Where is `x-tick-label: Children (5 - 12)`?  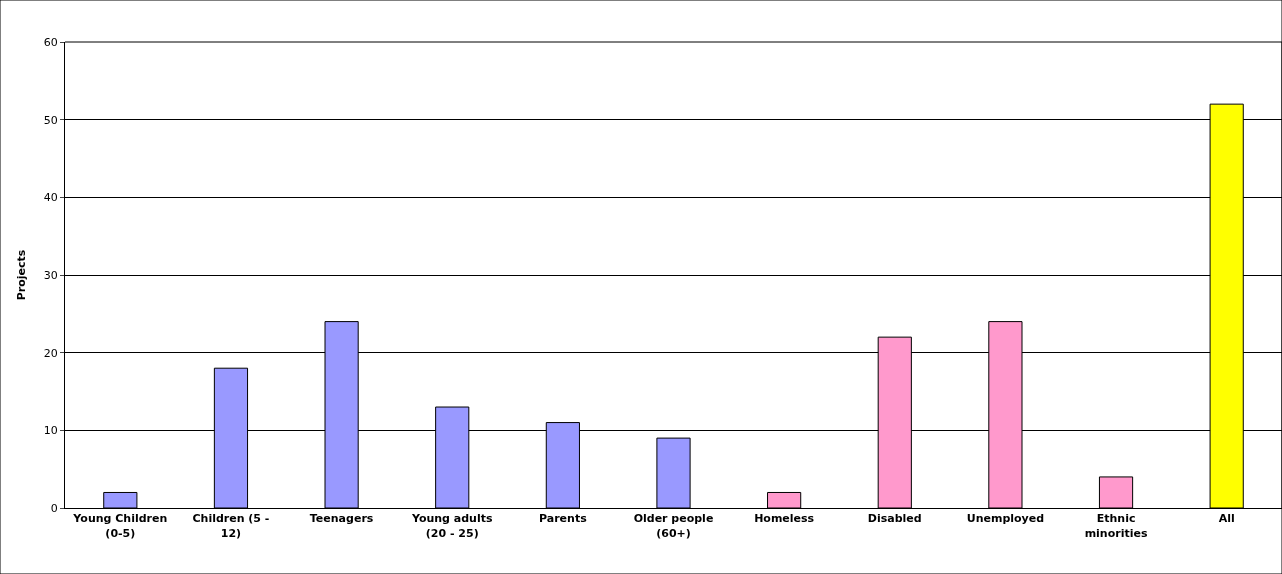 x-tick-label: Children (5 - 12) is located at coordinates (231, 526).